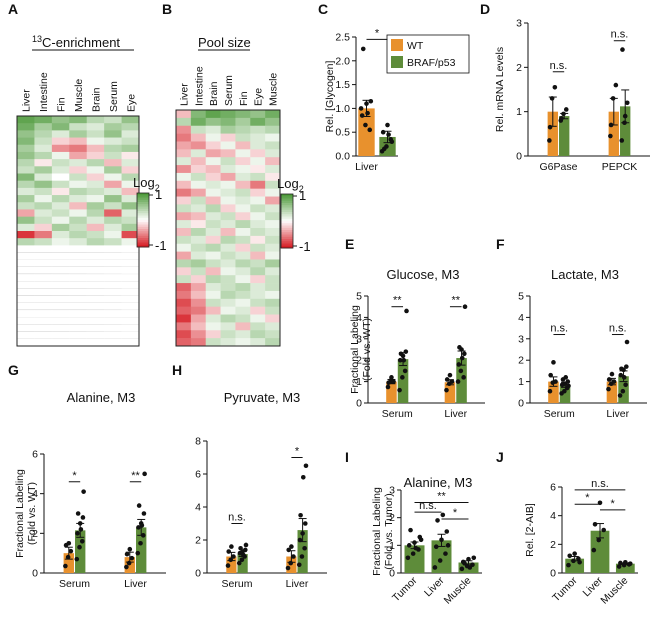  Describe the element at coordinates (559, 329) in the screenshot. I see `significance-label: n.s.` at that location.